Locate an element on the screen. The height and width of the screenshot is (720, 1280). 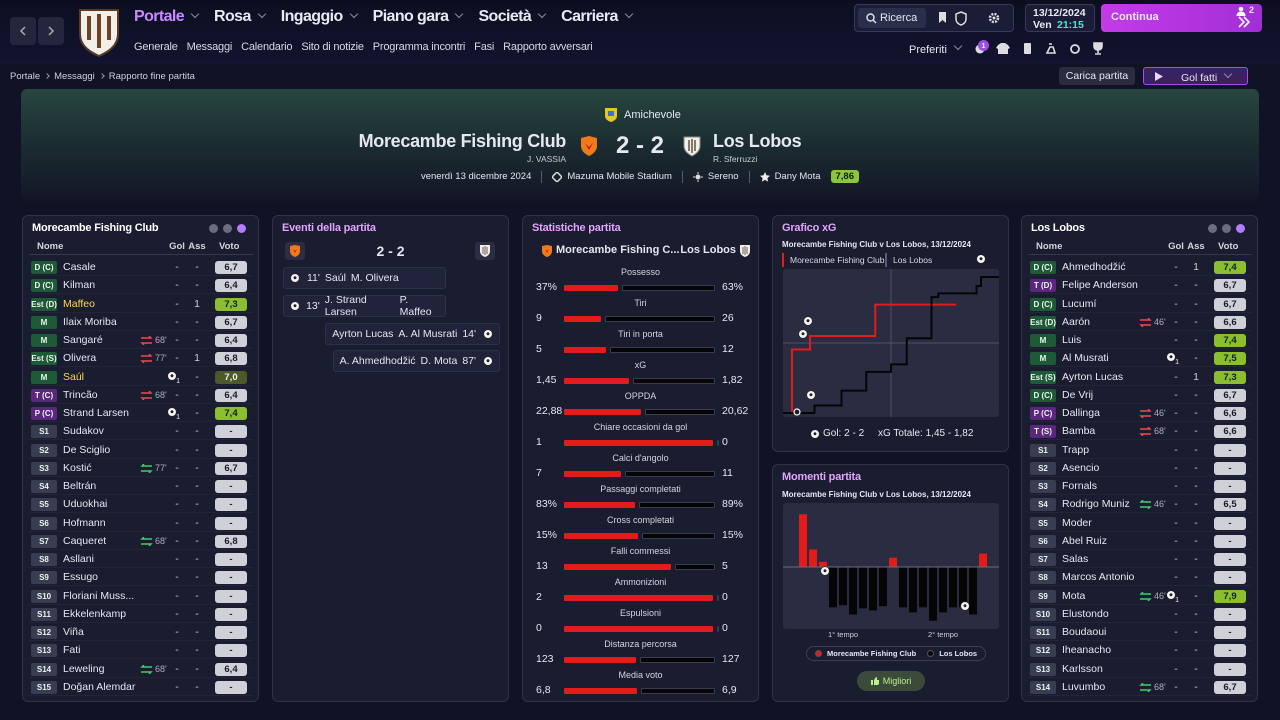
player-row: S11 Boudaoui - - - is located at coordinates (1140, 632).